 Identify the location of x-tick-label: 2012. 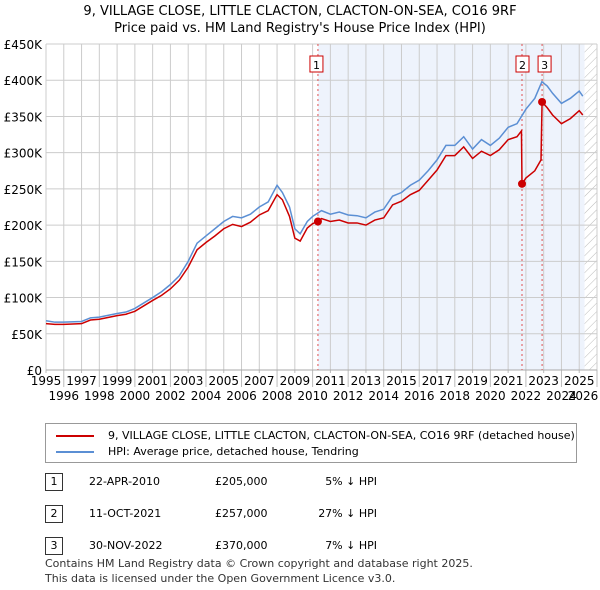
(348, 396).